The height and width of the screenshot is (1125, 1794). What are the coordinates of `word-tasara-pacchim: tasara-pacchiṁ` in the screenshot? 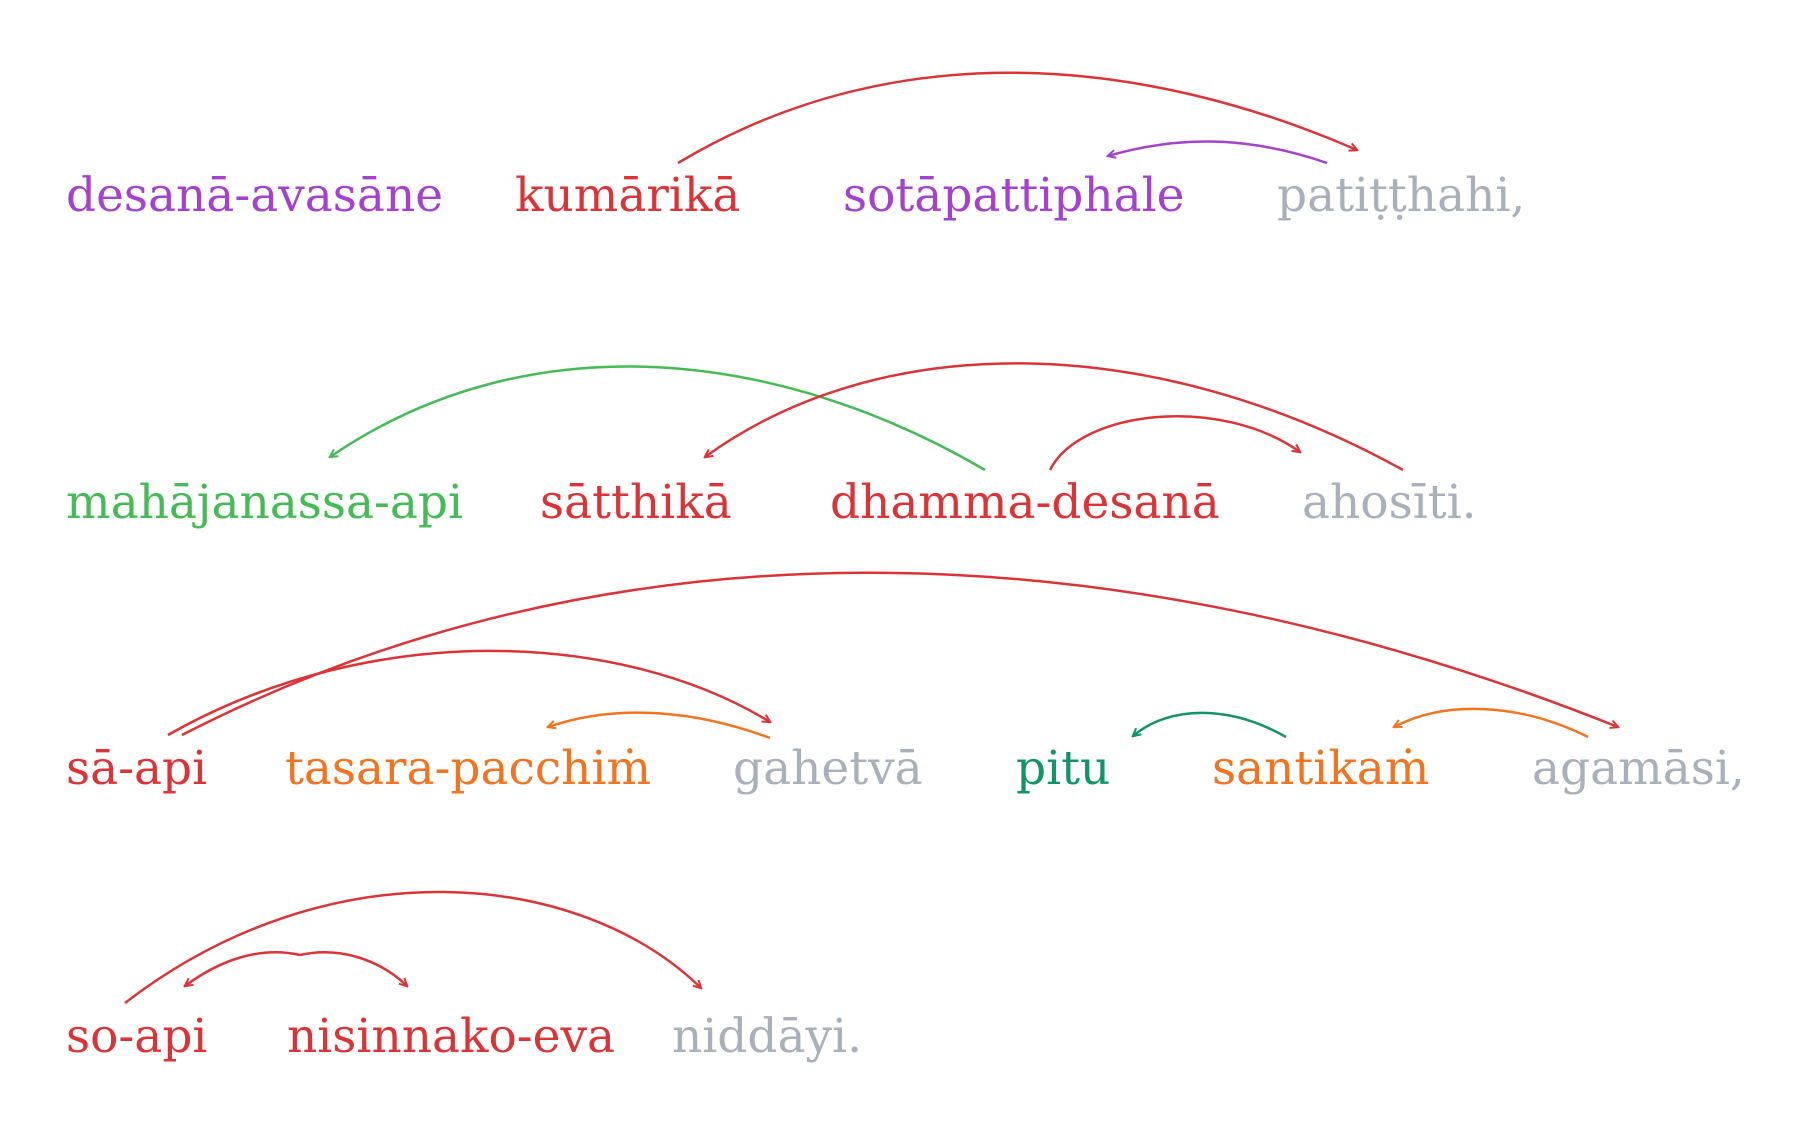 It's located at (468, 768).